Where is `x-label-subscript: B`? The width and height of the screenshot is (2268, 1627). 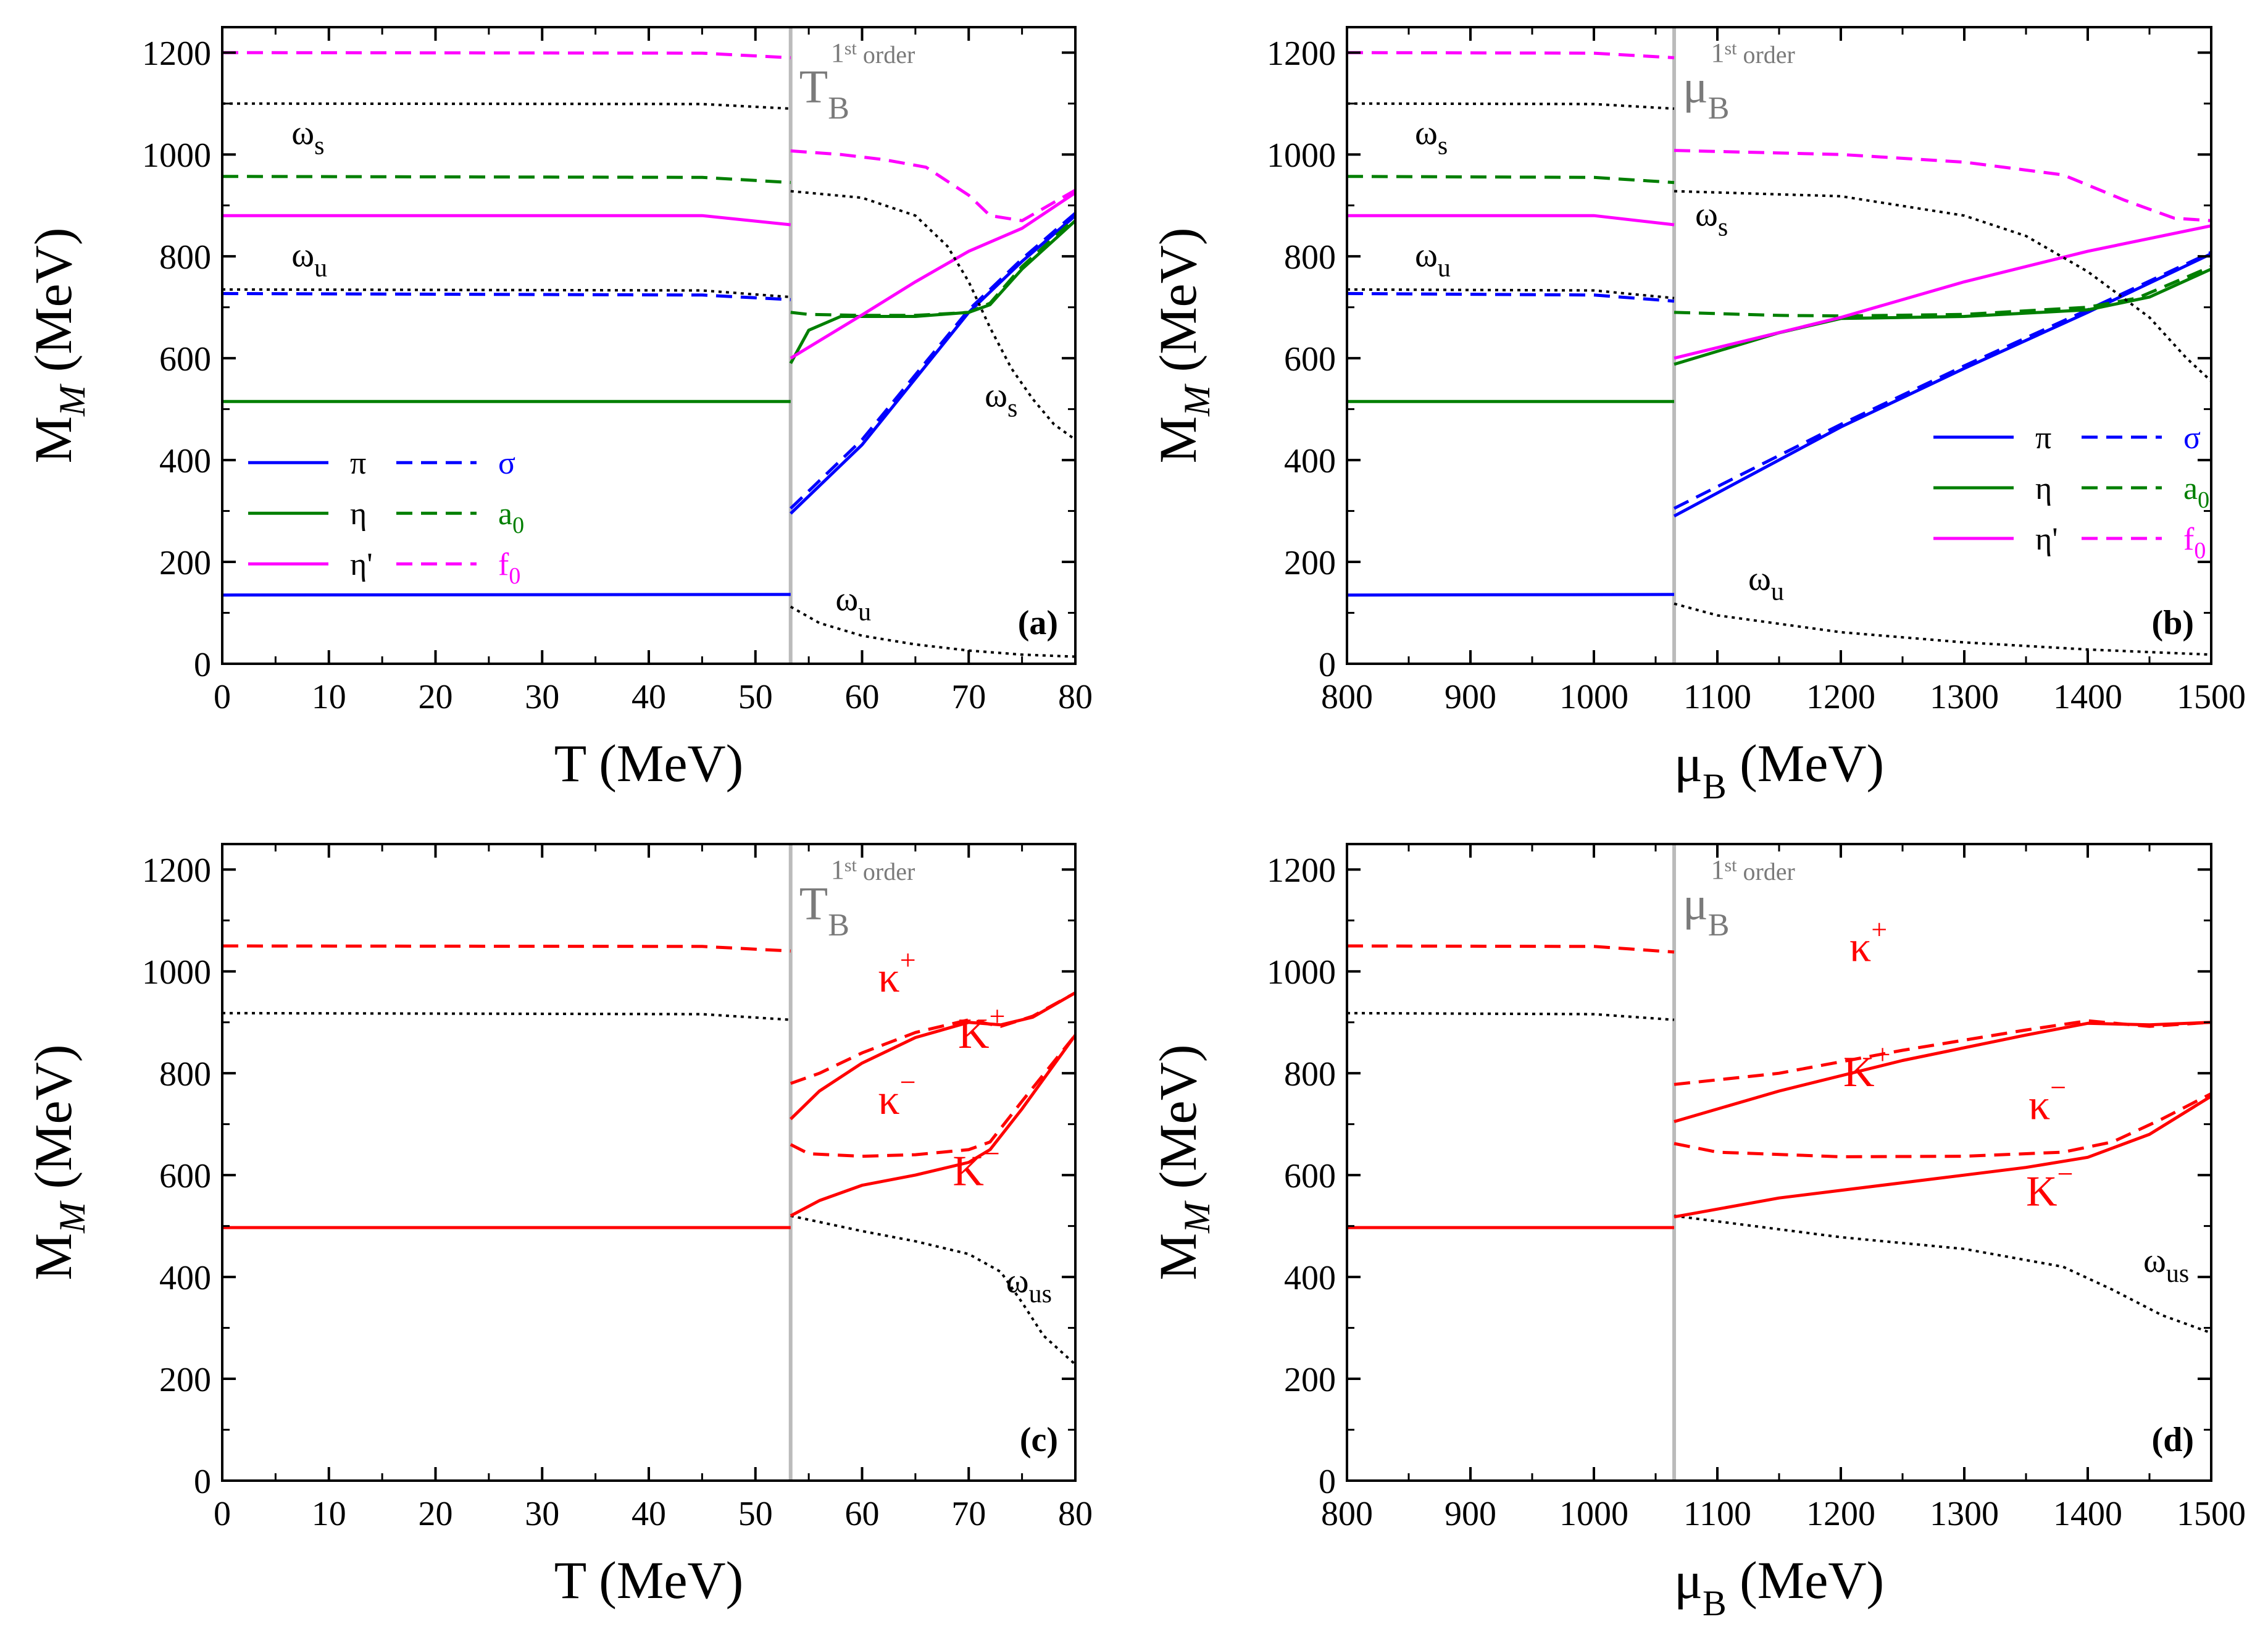 x-label-subscript: B is located at coordinates (1715, 786).